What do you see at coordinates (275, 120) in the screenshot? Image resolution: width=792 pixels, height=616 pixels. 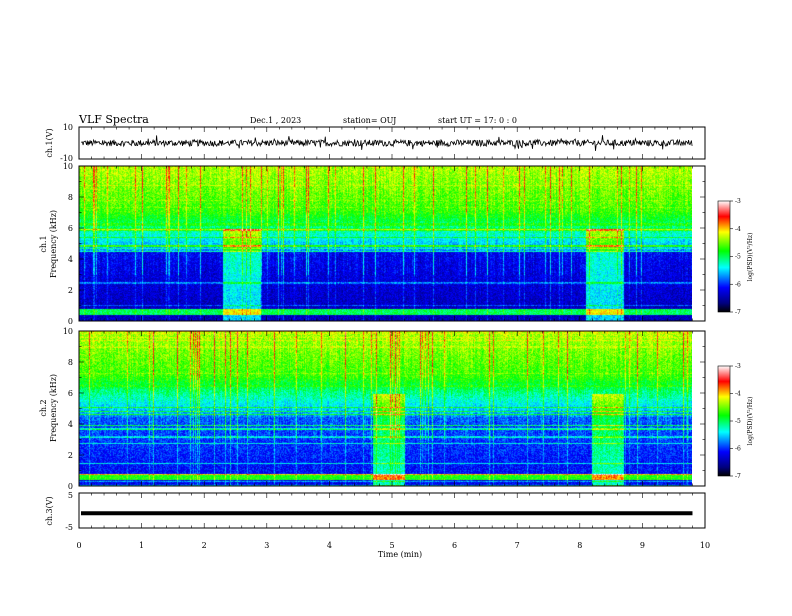 I see `date-label: Dec.1 , 2023` at bounding box center [275, 120].